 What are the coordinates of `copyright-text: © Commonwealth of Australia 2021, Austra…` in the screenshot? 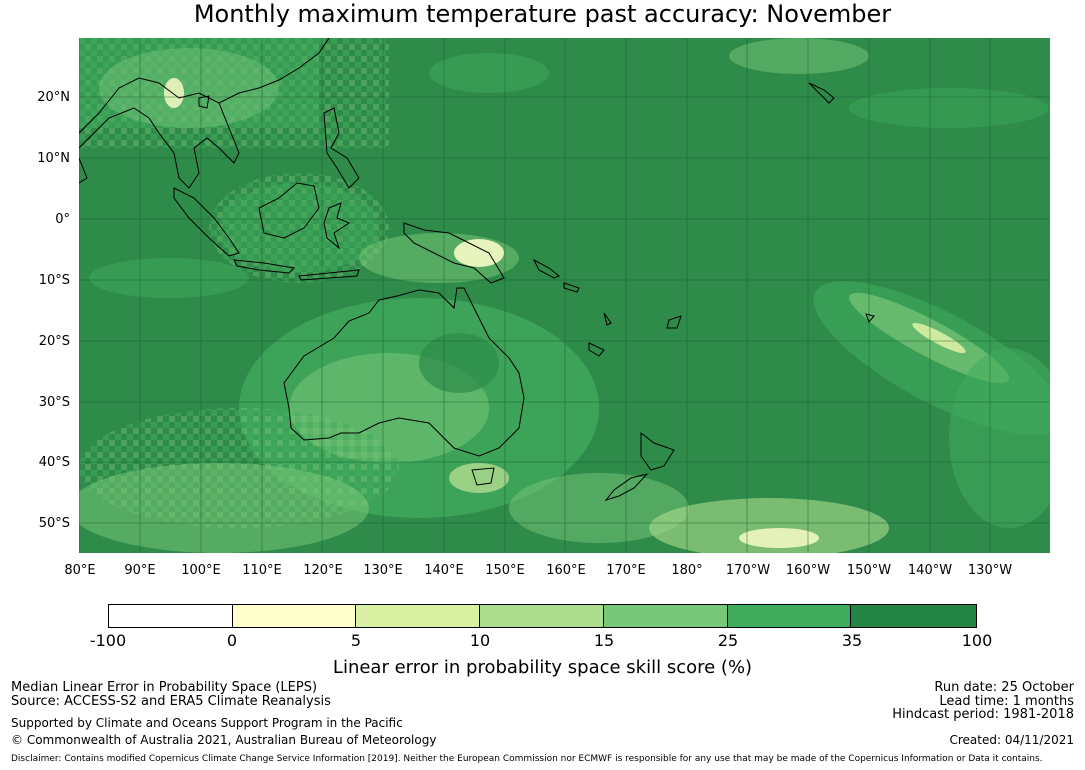 It's located at (224, 740).